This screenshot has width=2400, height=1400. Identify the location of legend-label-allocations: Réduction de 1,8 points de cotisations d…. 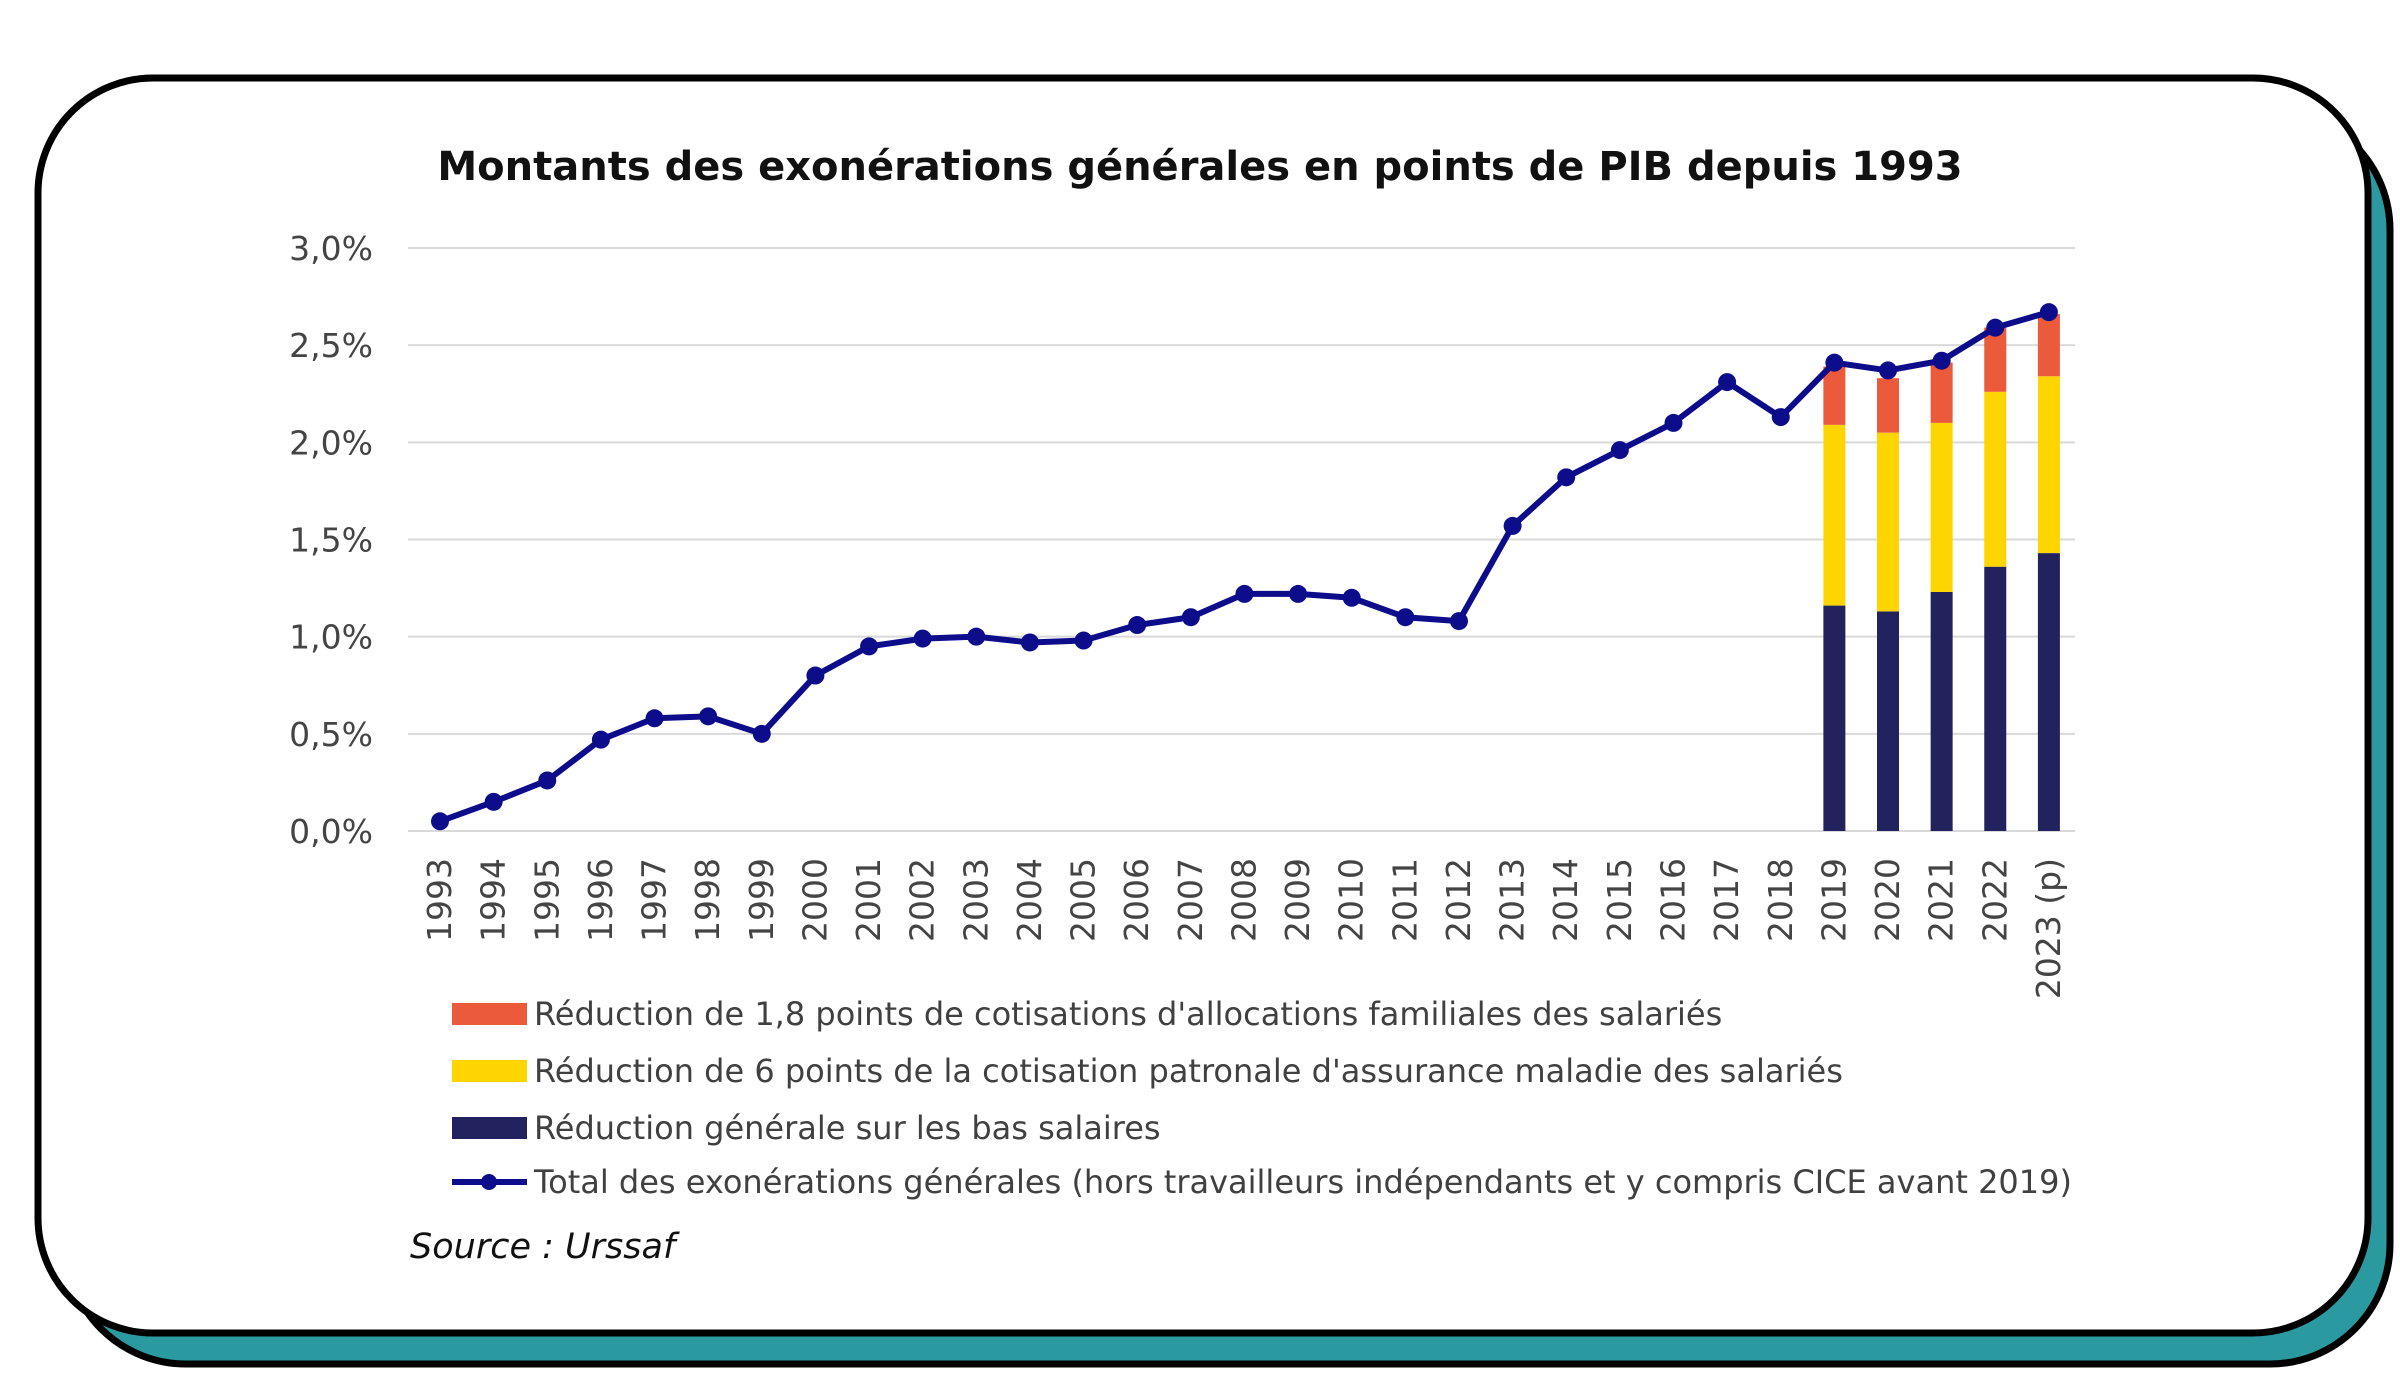
(1128, 1014).